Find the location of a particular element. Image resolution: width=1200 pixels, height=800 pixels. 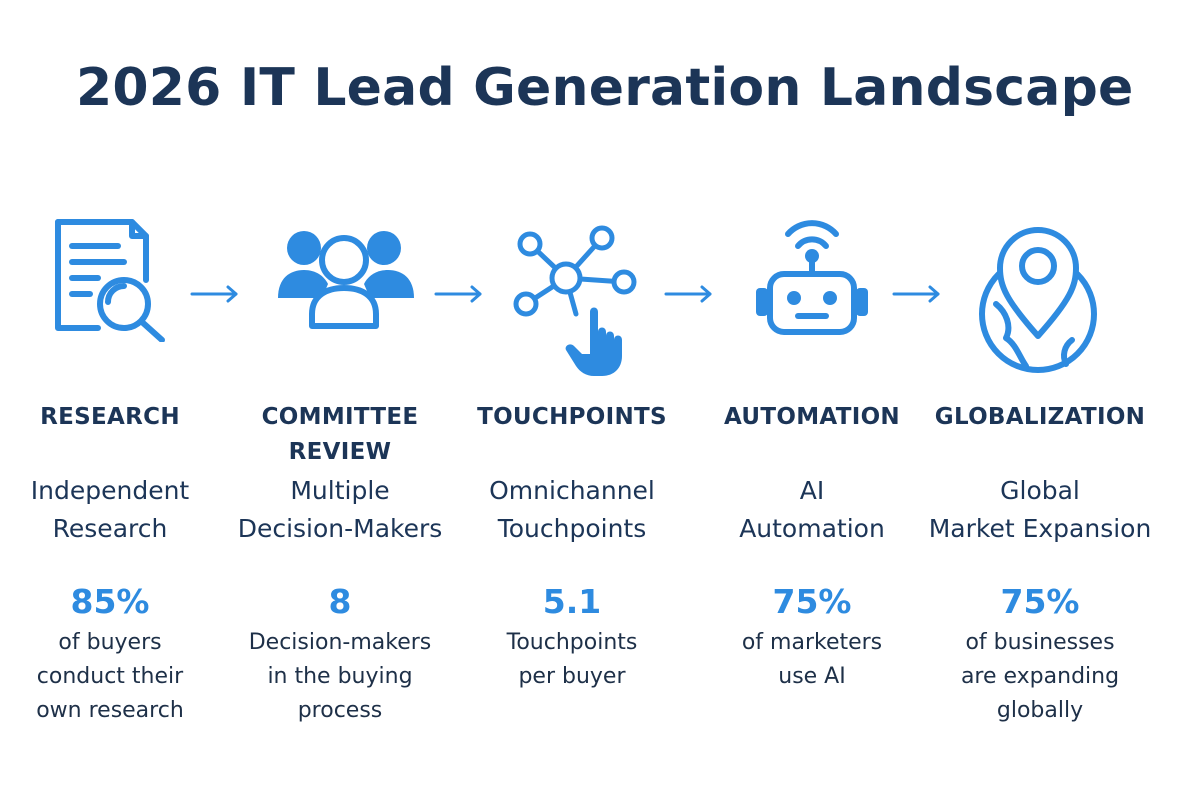

group-people-icon is located at coordinates (346, 280).